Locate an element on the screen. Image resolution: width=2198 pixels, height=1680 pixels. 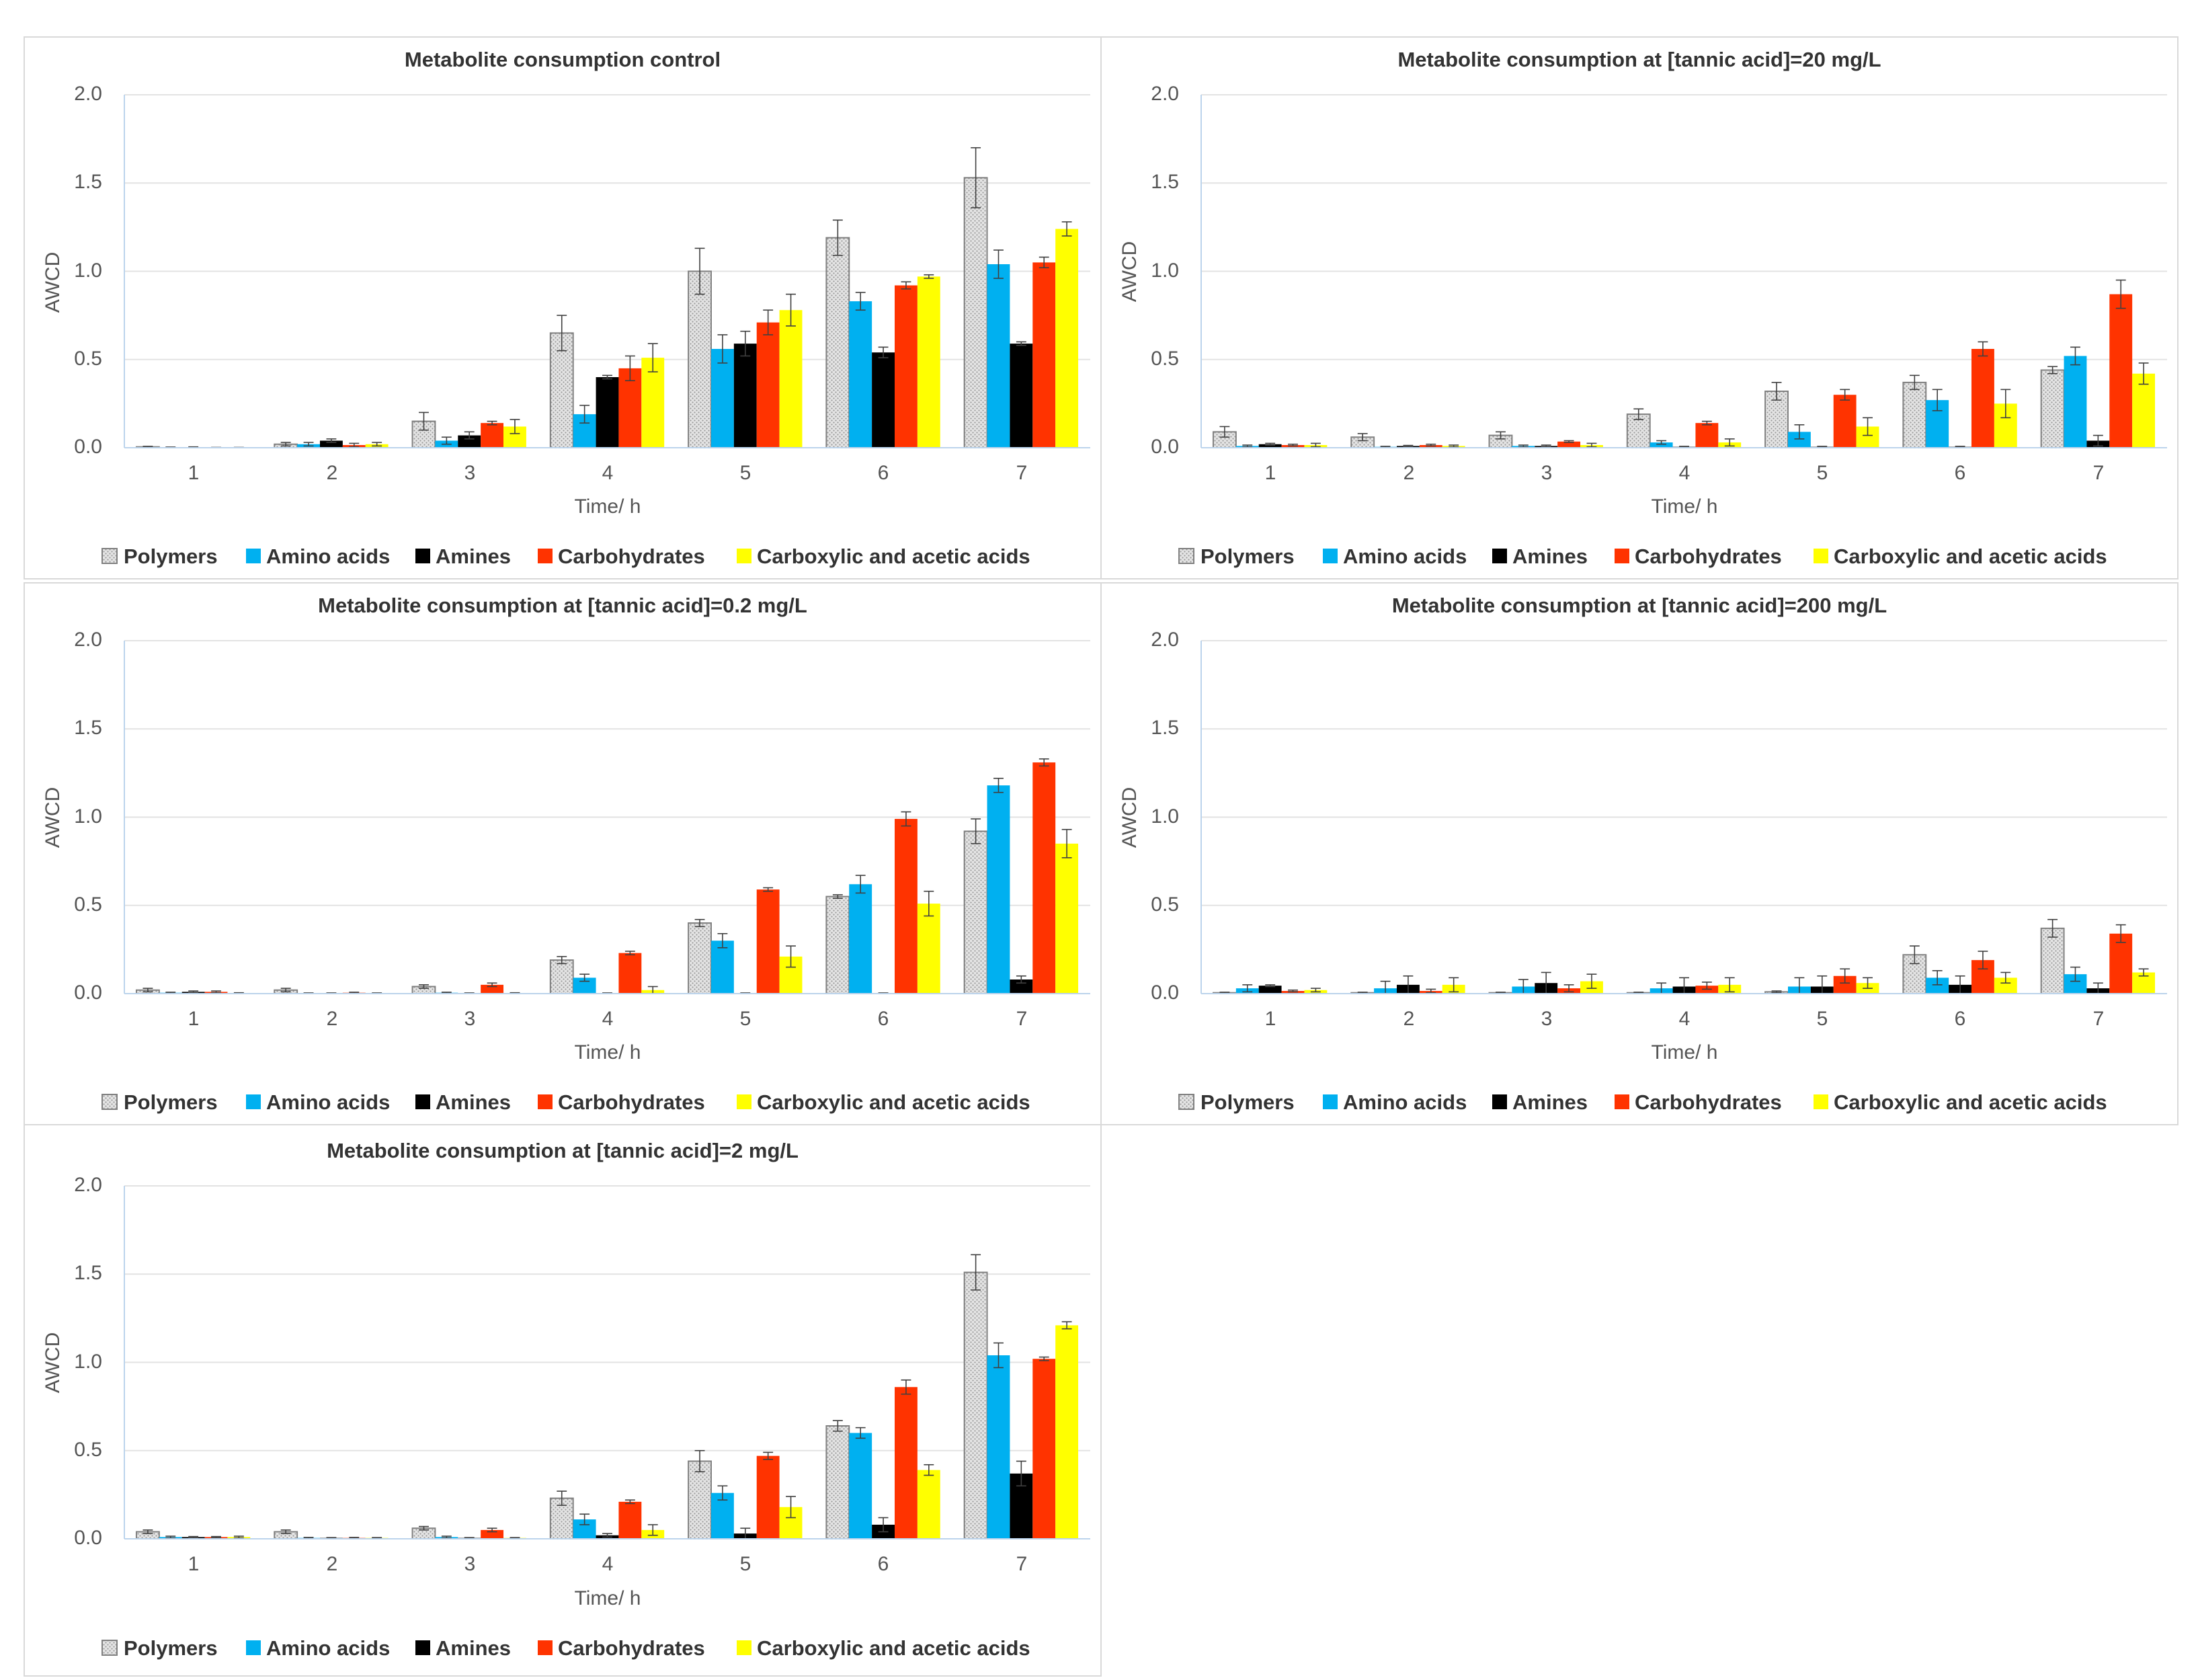
x-tick-label: 5 is located at coordinates (1822, 1019).